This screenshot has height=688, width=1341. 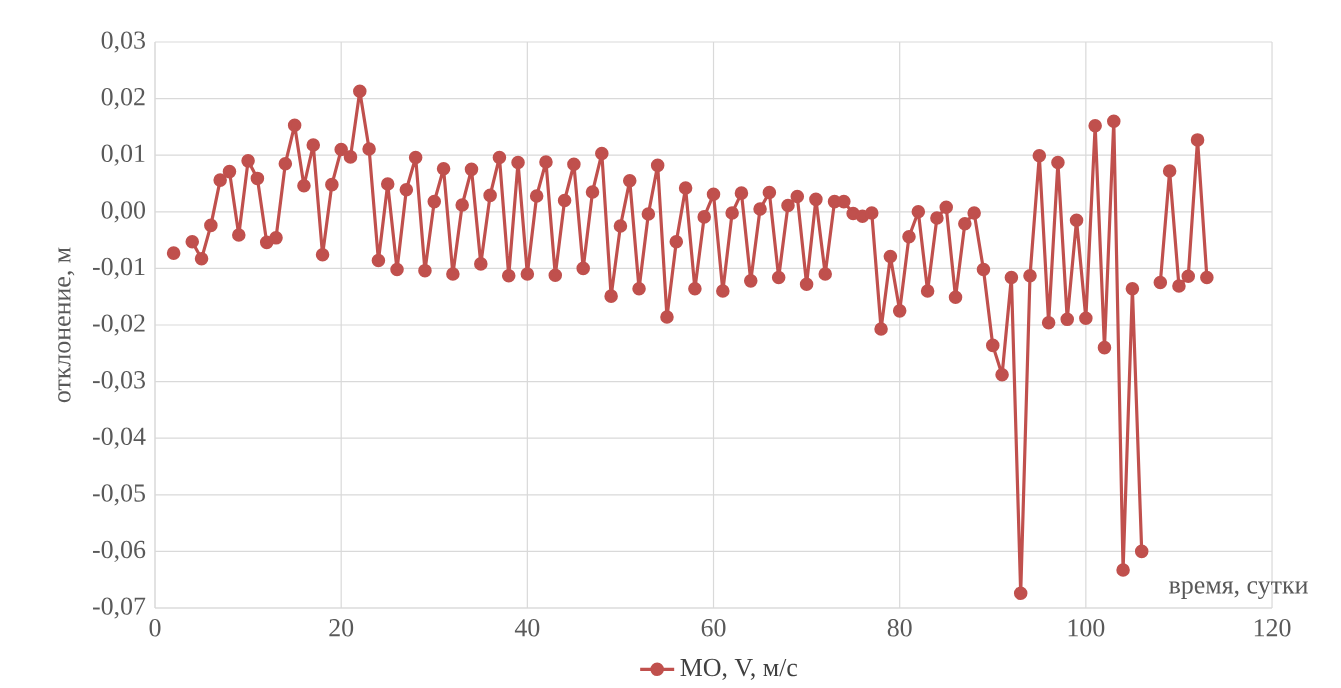 I want to click on x-tick-label: 100, so click(x=1086, y=628).